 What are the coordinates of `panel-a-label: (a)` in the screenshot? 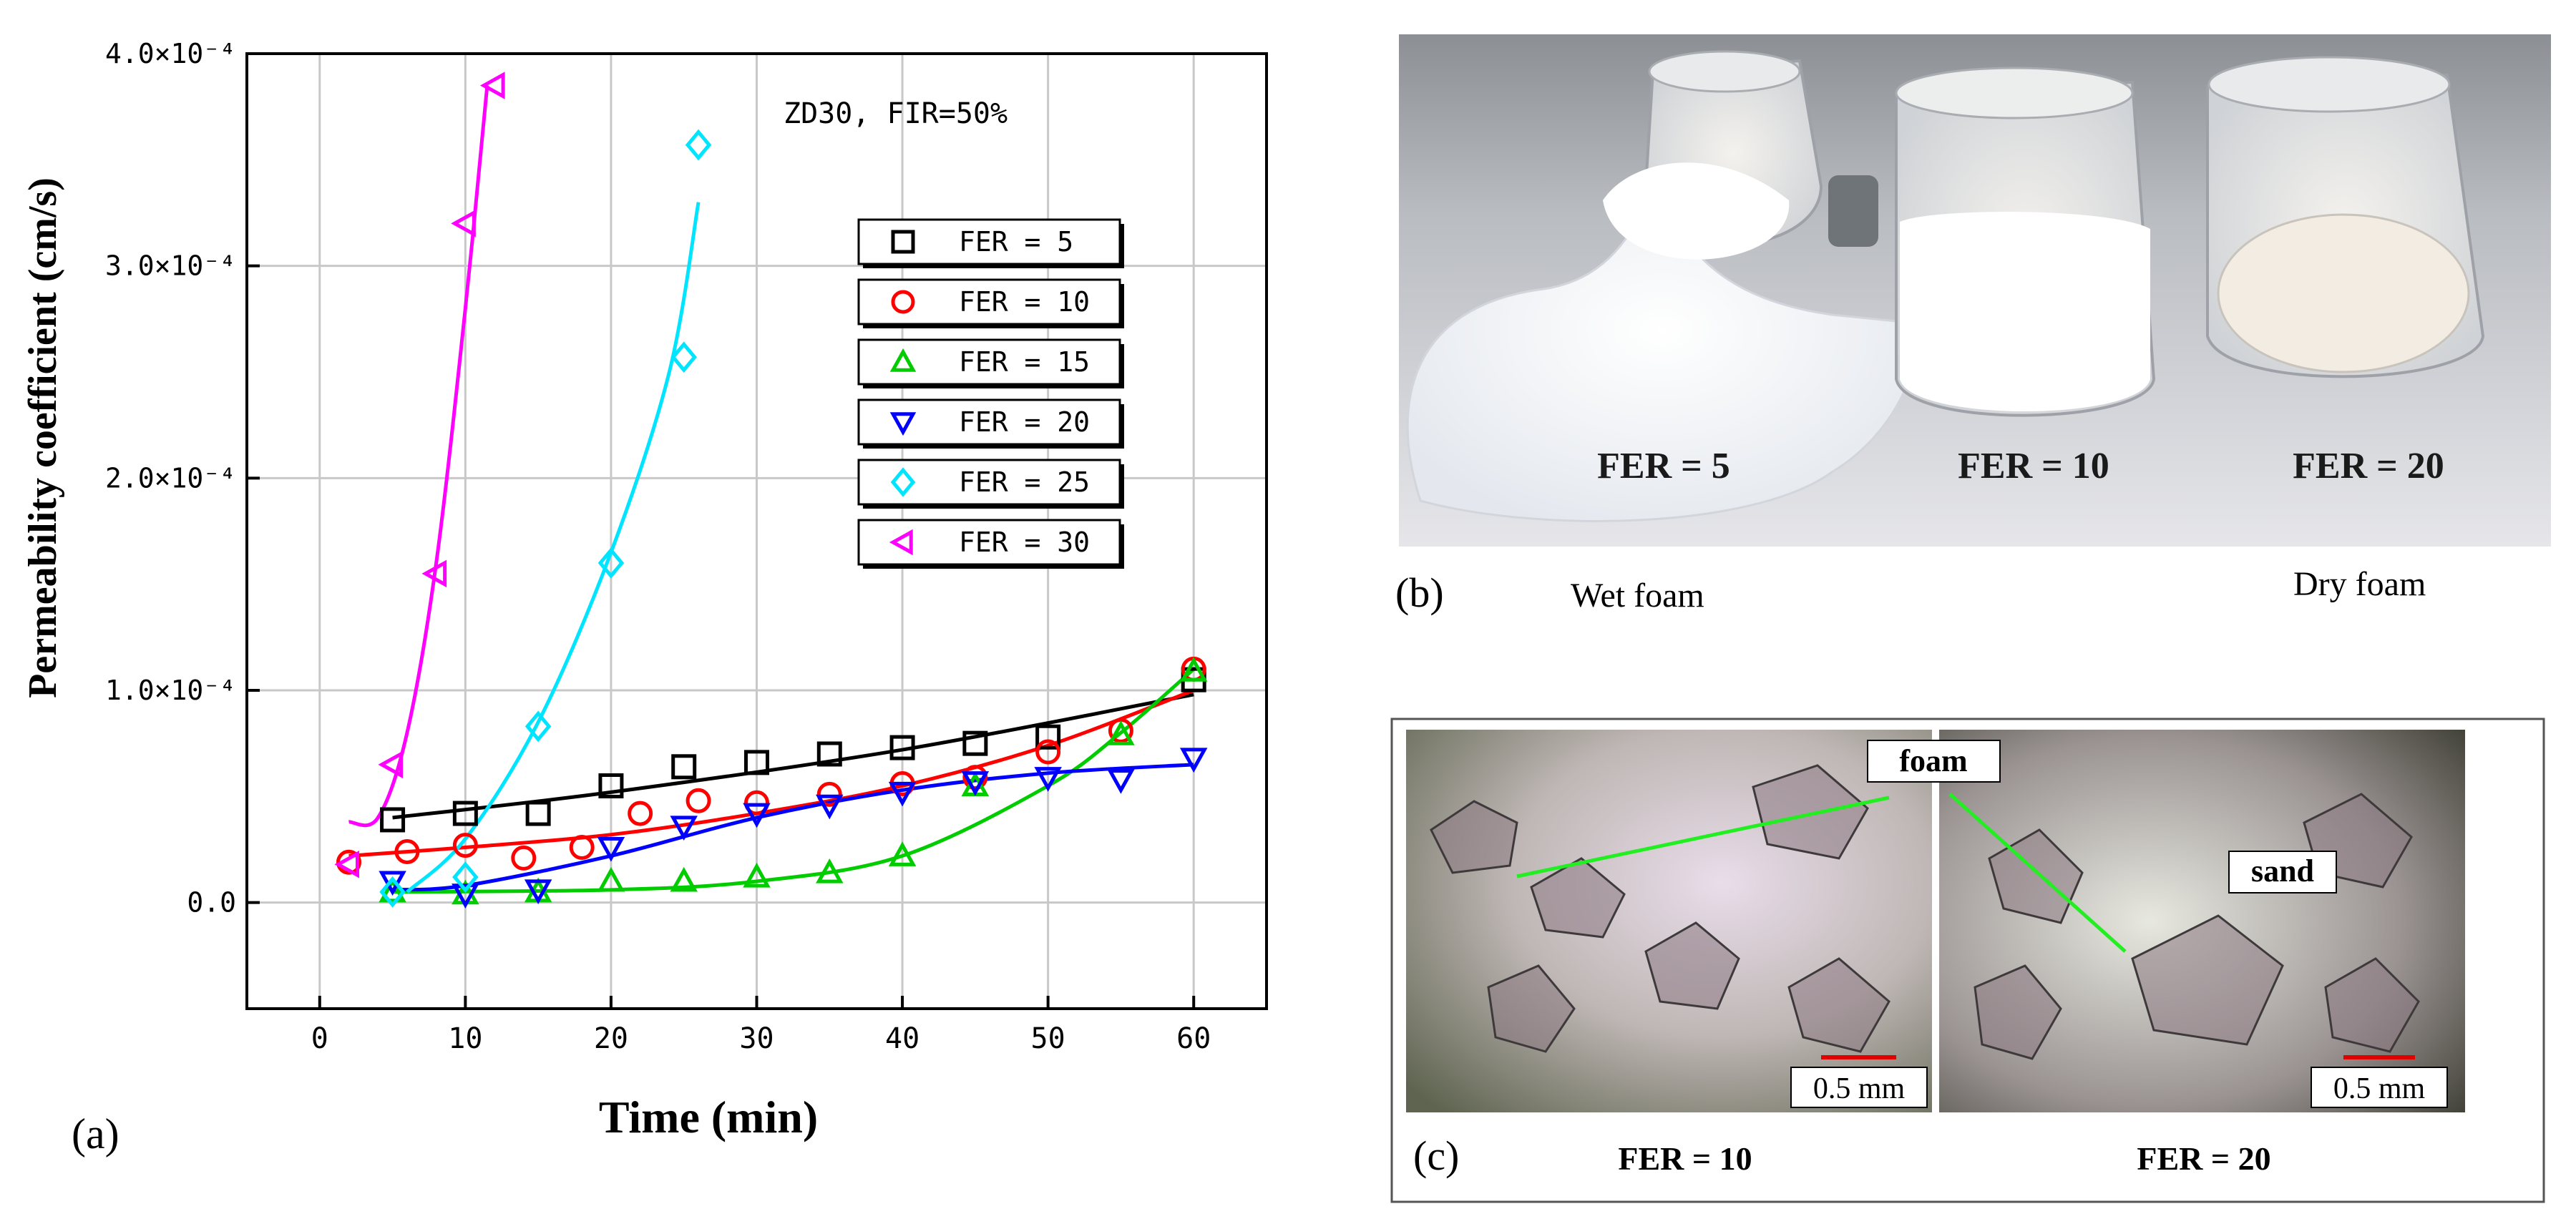 It's located at (95, 1133).